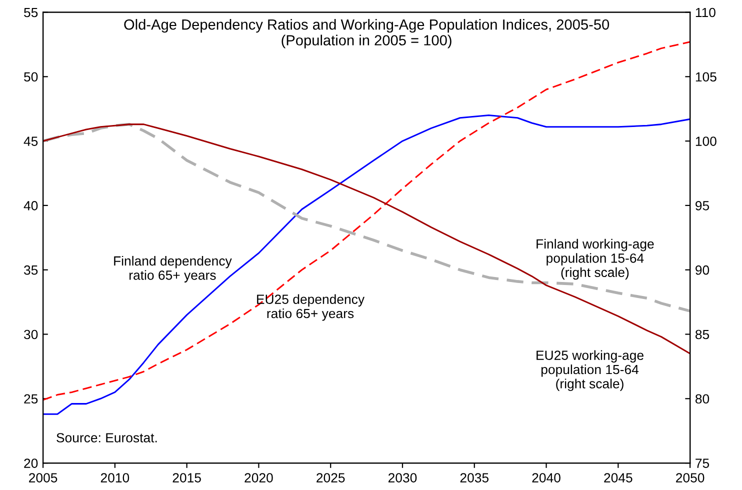  What do you see at coordinates (690, 477) in the screenshot?
I see `x-tick-label: 2050` at bounding box center [690, 477].